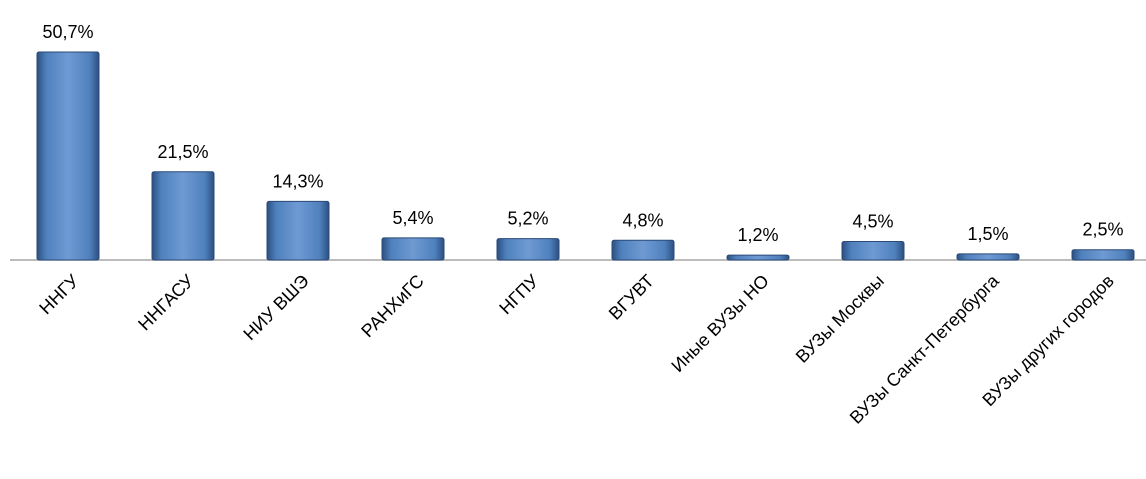  I want to click on x-tick-label: ННГУ, so click(59, 294).